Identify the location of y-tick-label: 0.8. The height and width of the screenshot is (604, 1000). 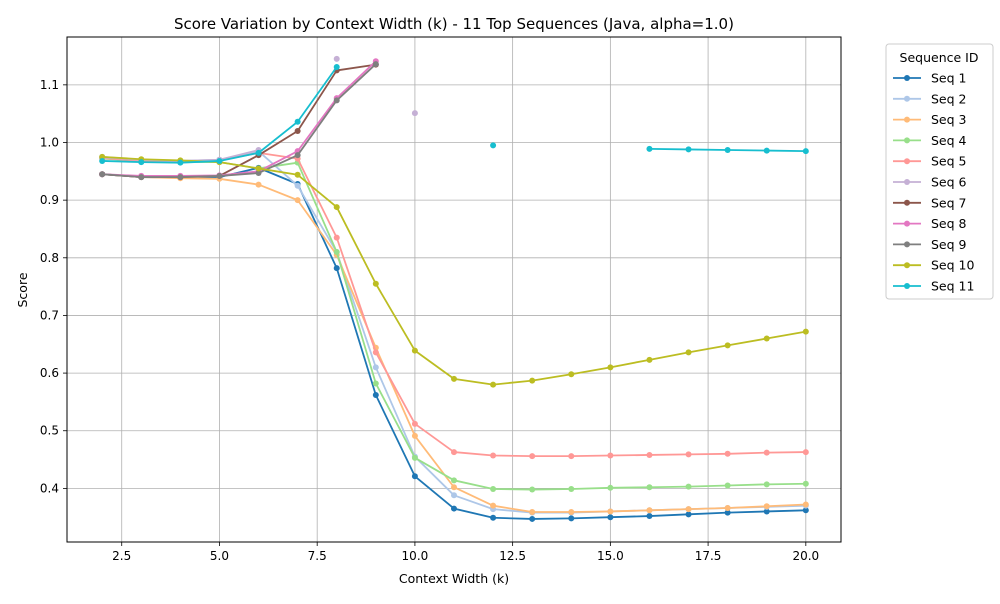
(49, 258).